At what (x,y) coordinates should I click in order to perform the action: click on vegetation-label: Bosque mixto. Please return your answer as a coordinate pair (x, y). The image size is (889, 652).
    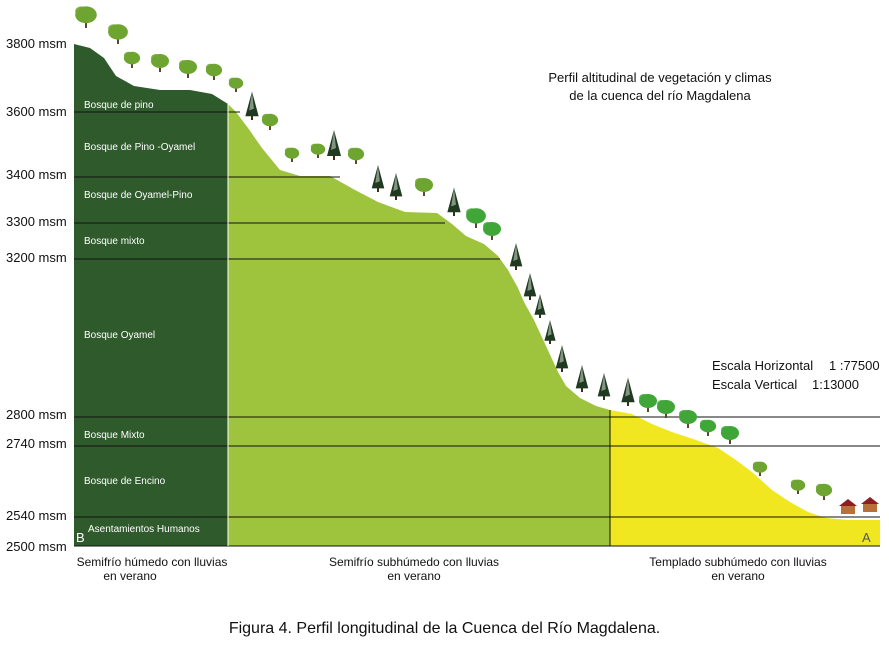
    Looking at the image, I should click on (114, 241).